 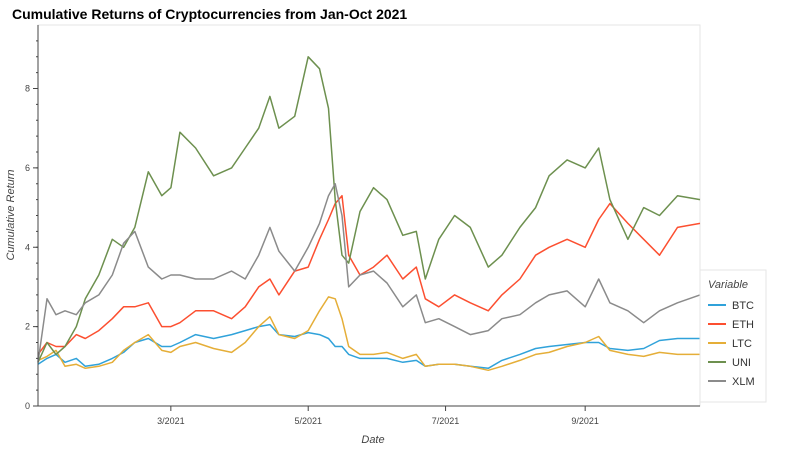 What do you see at coordinates (27, 247) in the screenshot?
I see `y-tick-label: 4` at bounding box center [27, 247].